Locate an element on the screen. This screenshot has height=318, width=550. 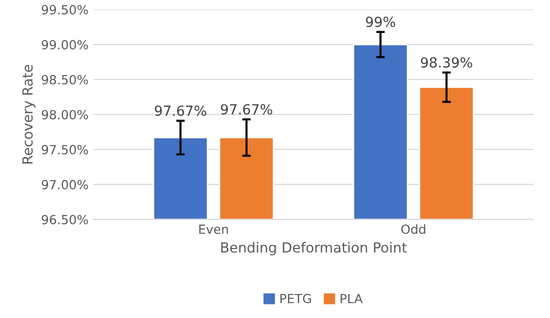
y-tick-label: 98.50% is located at coordinates (65, 79).